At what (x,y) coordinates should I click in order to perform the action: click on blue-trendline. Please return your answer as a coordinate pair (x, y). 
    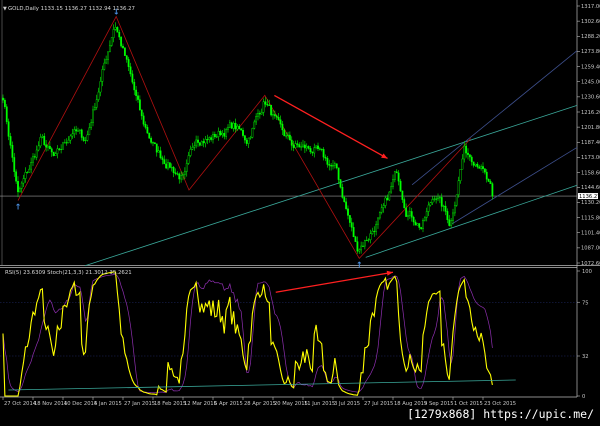
    Looking at the image, I should click on (513, 187).